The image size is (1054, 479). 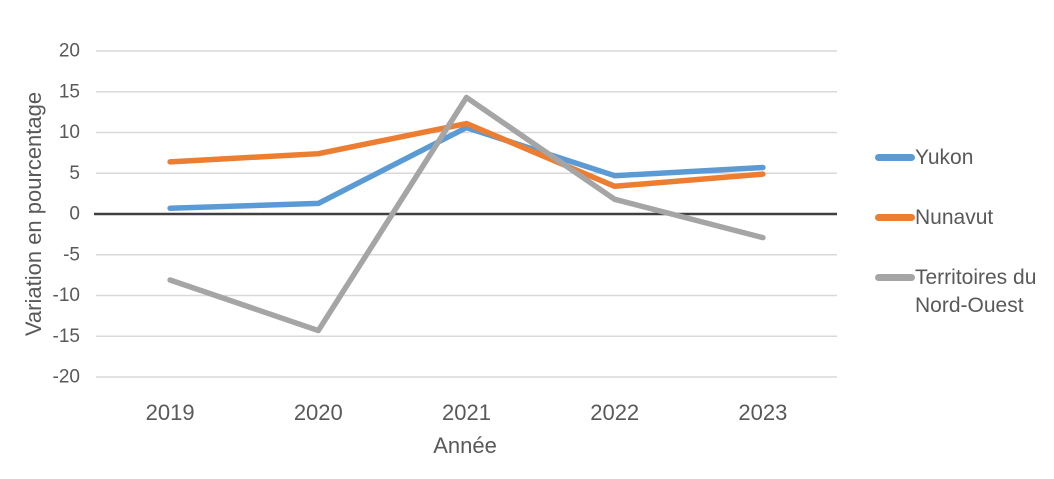 I want to click on legend-item-yukon: Yukon, so click(x=963, y=158).